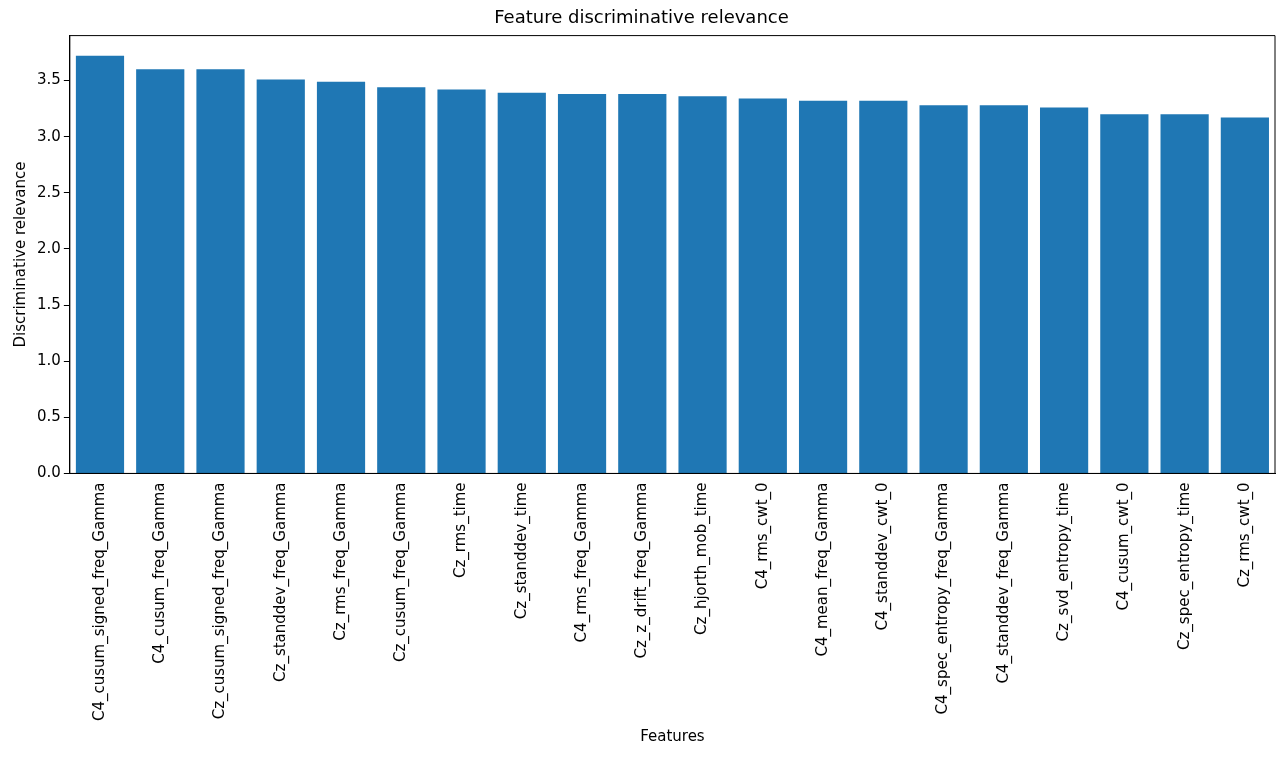  I want to click on x-tick-label: Cz_spec_entropy_time, so click(1184, 566).